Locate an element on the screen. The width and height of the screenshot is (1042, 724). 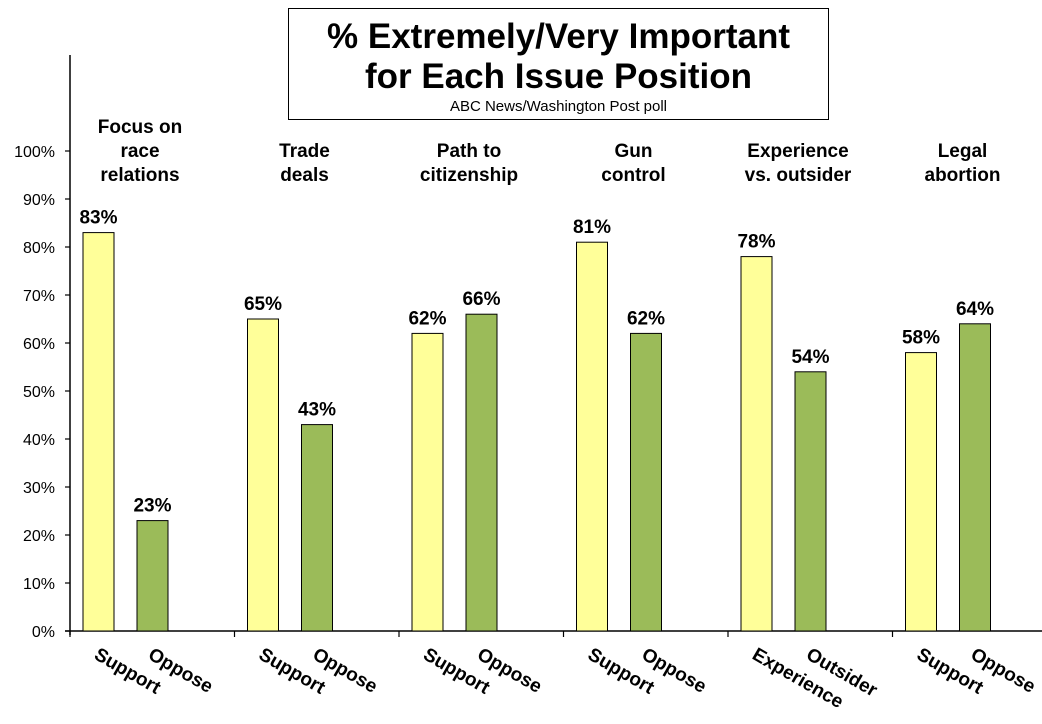
y-tick-label: 60% is located at coordinates (39, 344).